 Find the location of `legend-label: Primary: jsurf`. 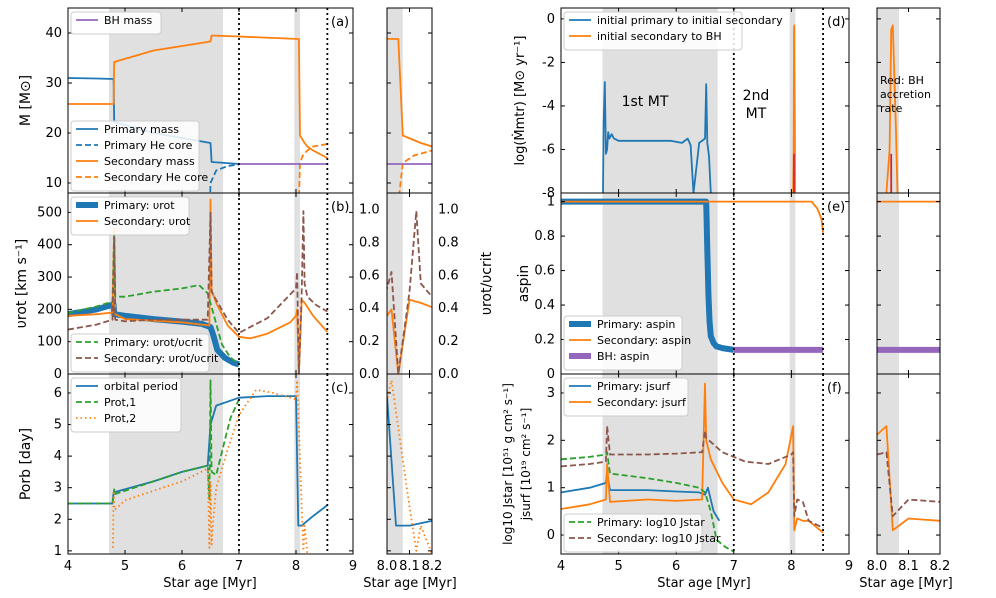

legend-label: Primary: jsurf is located at coordinates (634, 386).